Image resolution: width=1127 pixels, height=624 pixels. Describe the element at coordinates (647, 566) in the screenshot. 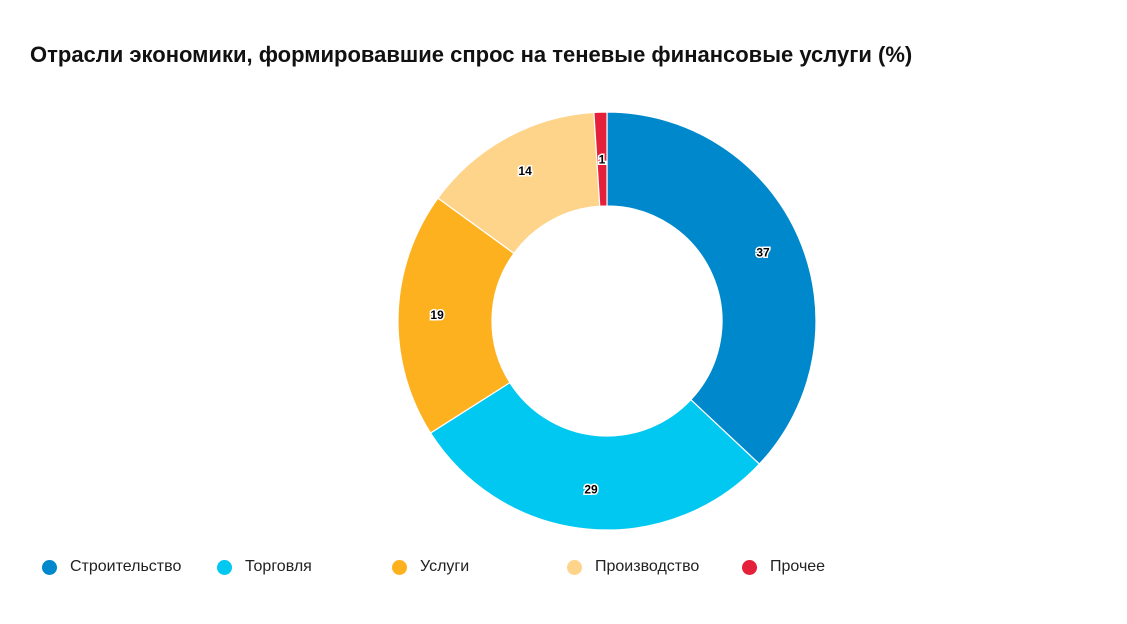

I see `legend-label: Производство` at that location.